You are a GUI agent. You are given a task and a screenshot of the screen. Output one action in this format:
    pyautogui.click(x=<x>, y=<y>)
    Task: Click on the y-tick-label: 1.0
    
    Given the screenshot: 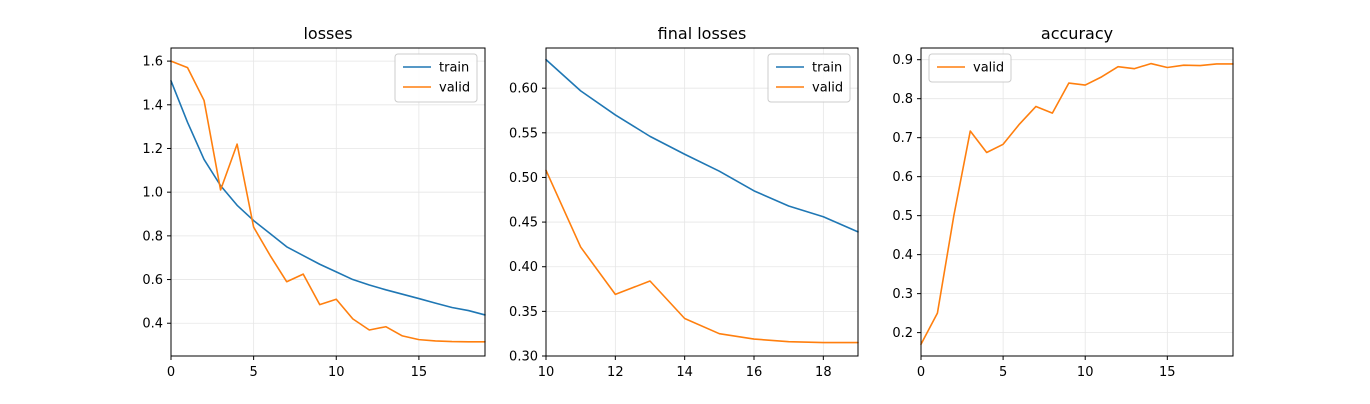 What is the action you would take?
    pyautogui.click(x=152, y=193)
    